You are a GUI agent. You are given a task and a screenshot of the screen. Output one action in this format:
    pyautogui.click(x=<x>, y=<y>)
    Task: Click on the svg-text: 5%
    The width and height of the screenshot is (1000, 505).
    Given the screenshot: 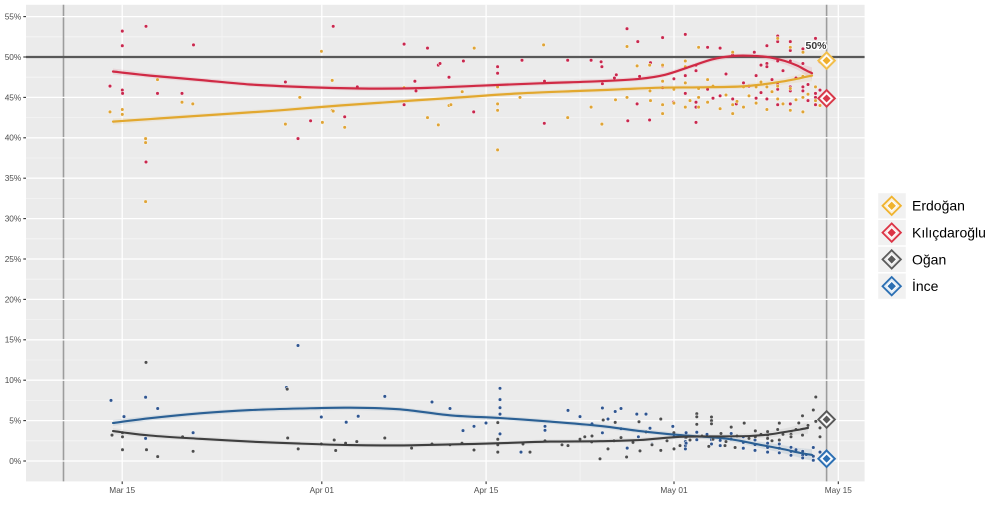 What is the action you would take?
    pyautogui.click(x=15, y=421)
    